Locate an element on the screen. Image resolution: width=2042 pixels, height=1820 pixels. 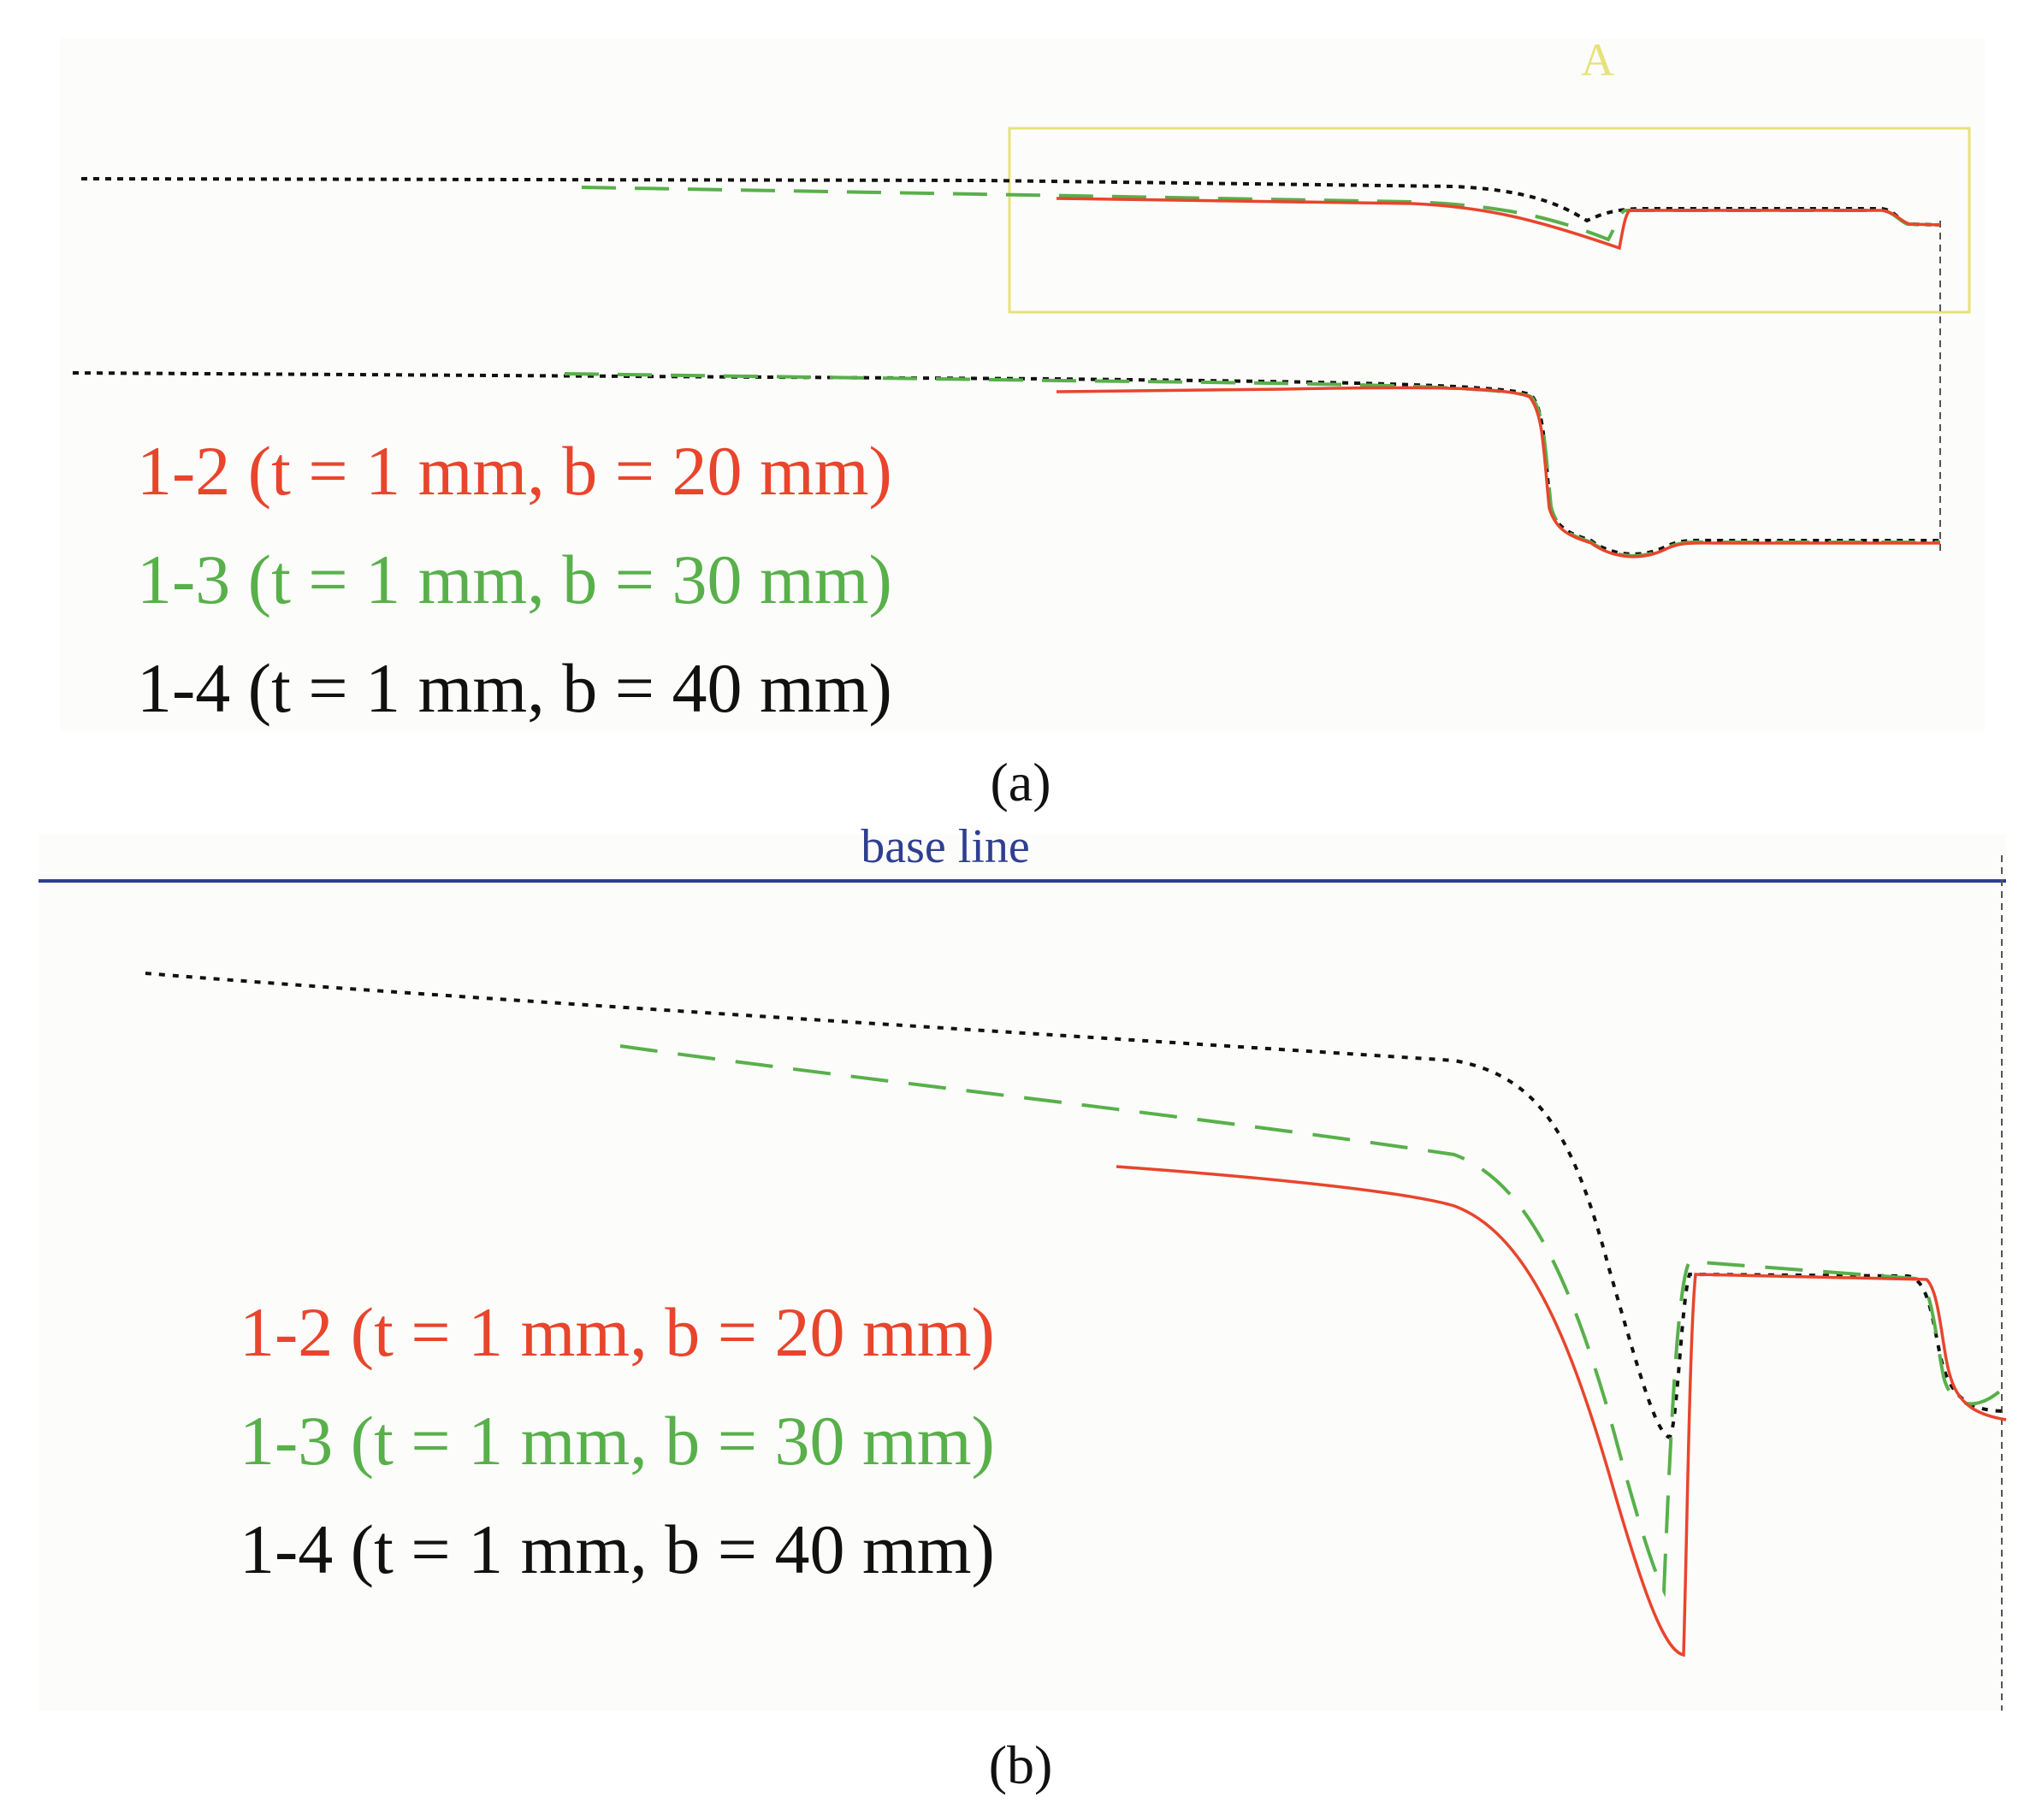
legend-a-item-red: 1-2 (t = 1 mm, b = 20 mm) is located at coordinates (514, 471).